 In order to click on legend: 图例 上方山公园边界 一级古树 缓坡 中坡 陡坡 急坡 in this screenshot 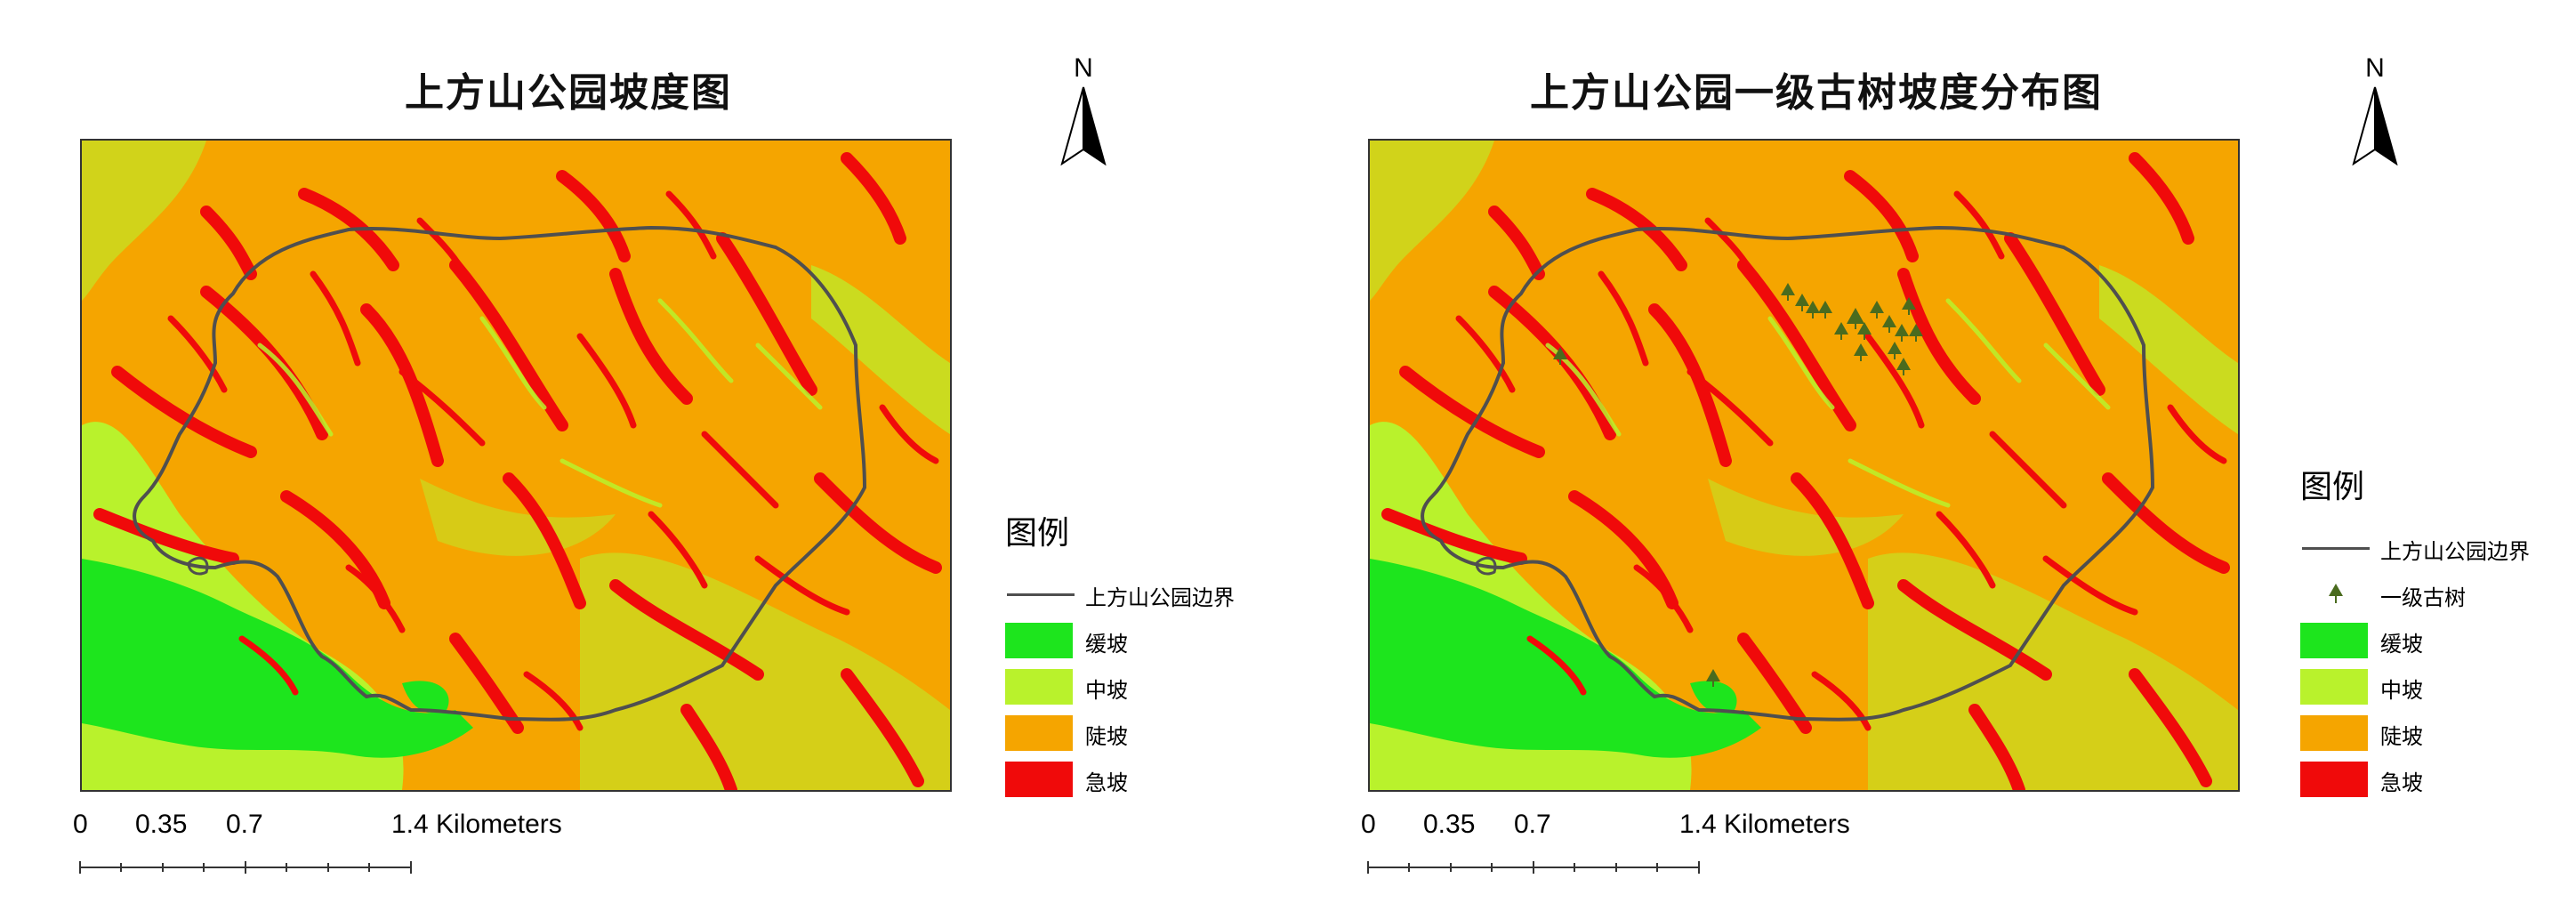, I will do `click(2438, 631)`.